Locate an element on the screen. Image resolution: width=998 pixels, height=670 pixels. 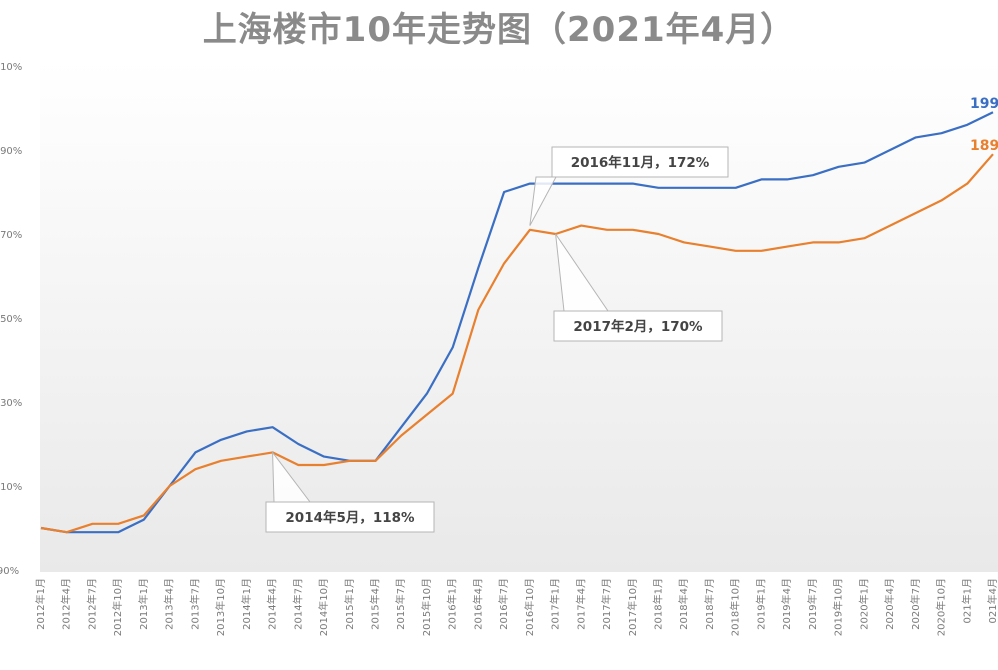
end-labels: 199 189 is located at coordinates (984, 125).